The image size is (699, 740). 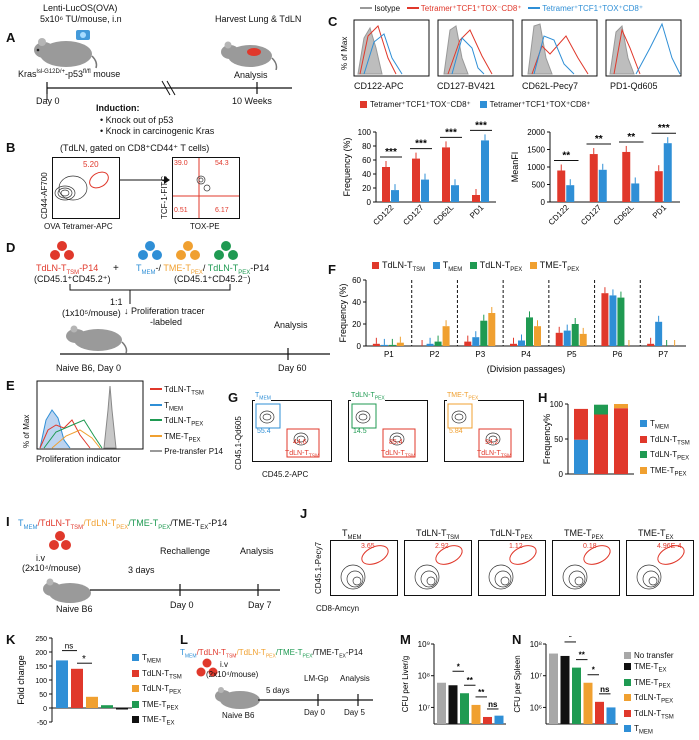 What do you see at coordinates (260, 605) in the screenshot?
I see `i-day7: Day 7` at bounding box center [260, 605].